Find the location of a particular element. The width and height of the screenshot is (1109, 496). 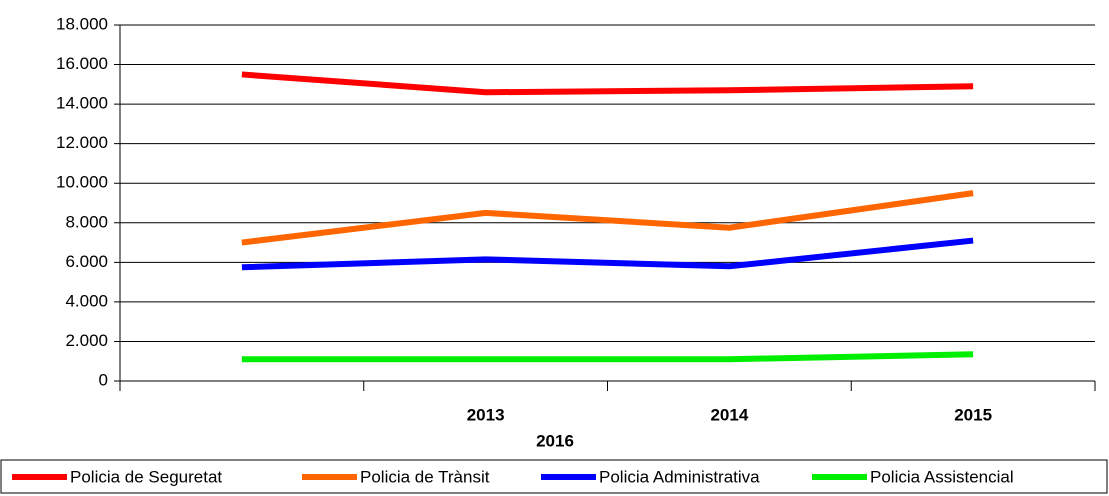

y-tick-label: 6.000 is located at coordinates (86, 261).